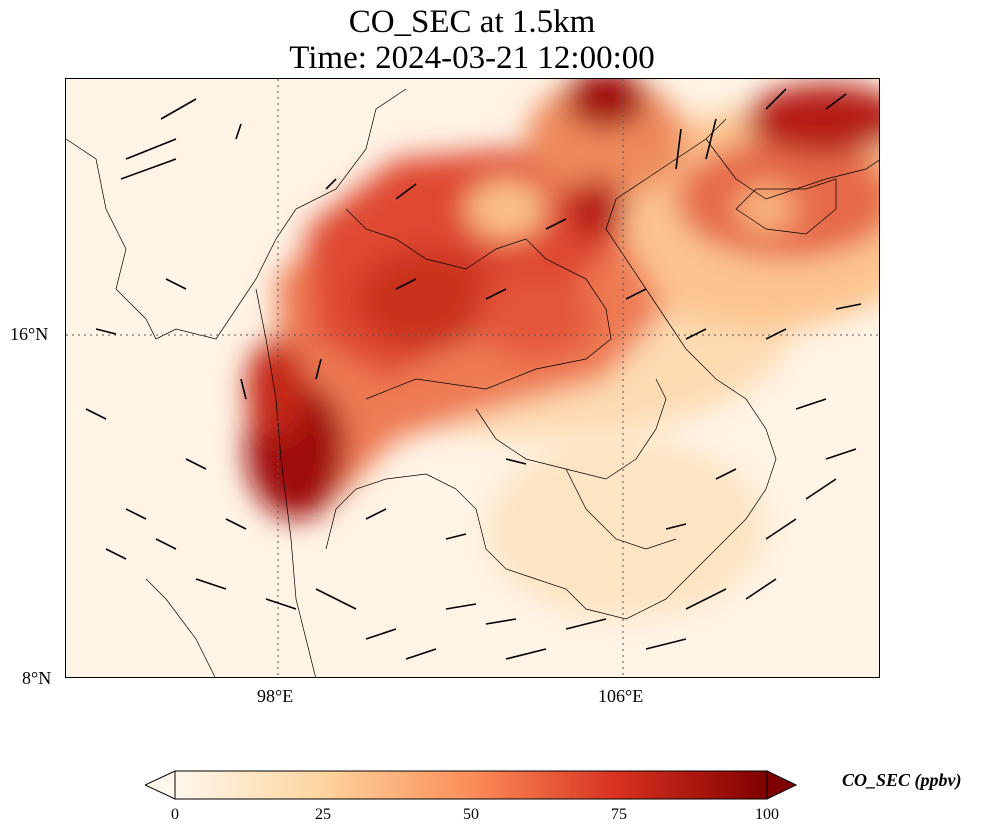  I want to click on colorbar, so click(471, 785).